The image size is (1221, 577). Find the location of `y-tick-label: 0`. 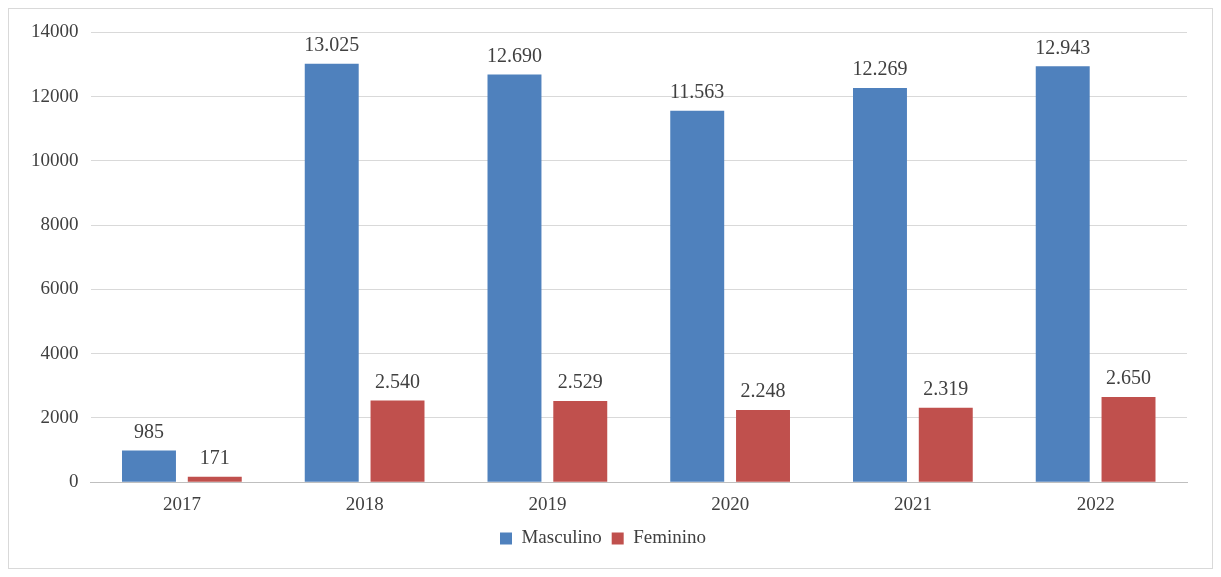

y-tick-label: 0 is located at coordinates (74, 481).